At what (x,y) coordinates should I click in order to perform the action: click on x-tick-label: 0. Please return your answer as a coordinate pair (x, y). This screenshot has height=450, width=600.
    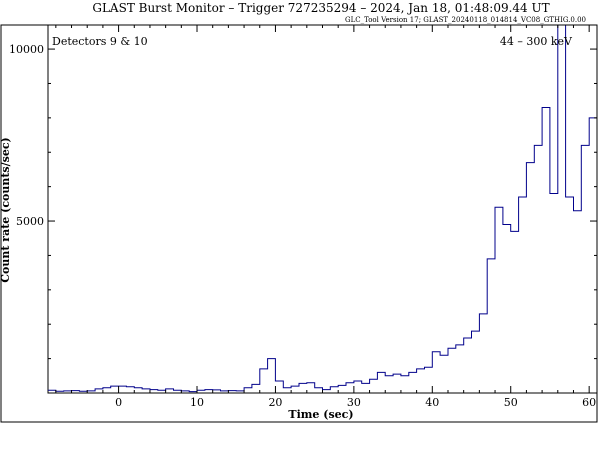
    Looking at the image, I should click on (118, 402).